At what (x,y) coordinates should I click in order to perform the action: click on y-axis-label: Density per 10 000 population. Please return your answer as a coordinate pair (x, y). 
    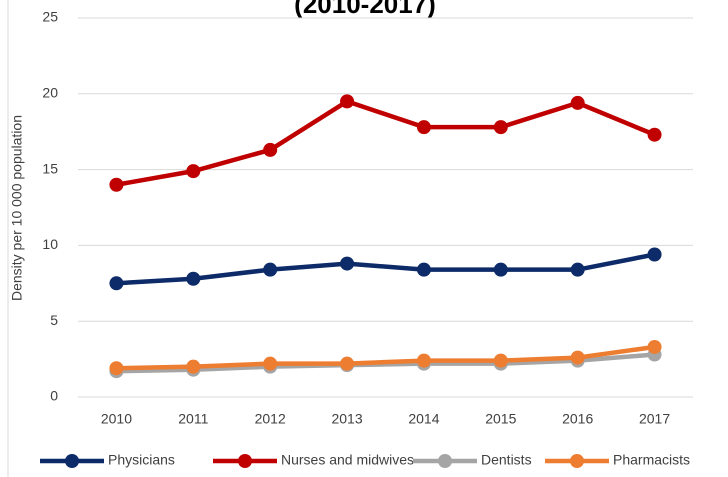
    Looking at the image, I should click on (17, 208).